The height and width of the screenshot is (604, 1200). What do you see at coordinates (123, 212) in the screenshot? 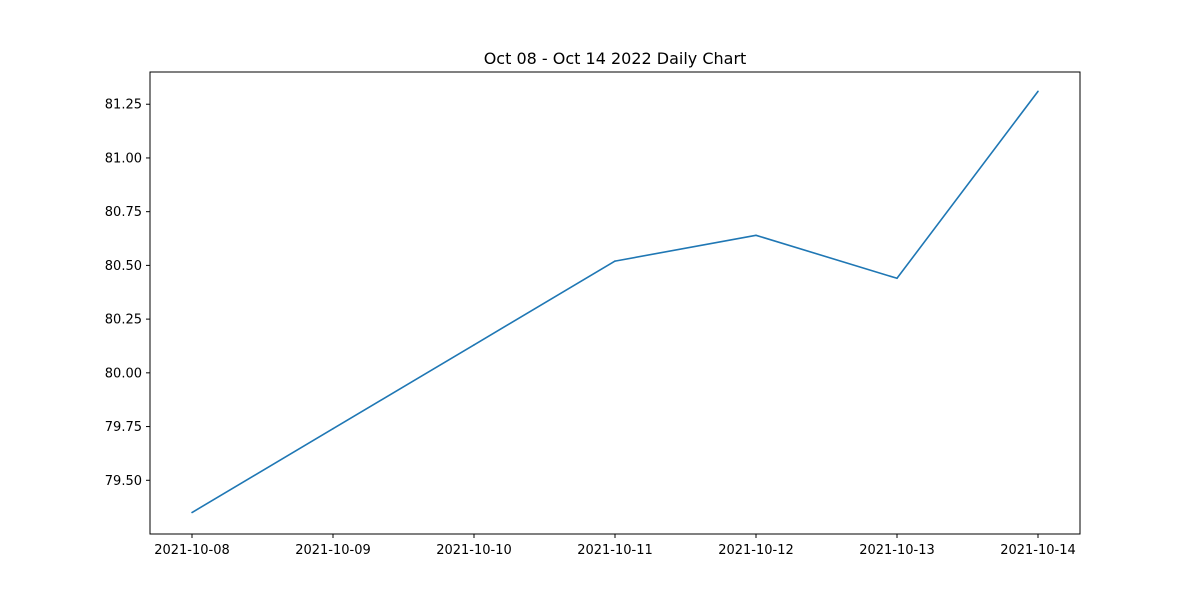
I see `y-tick-label: 80.75` at bounding box center [123, 212].